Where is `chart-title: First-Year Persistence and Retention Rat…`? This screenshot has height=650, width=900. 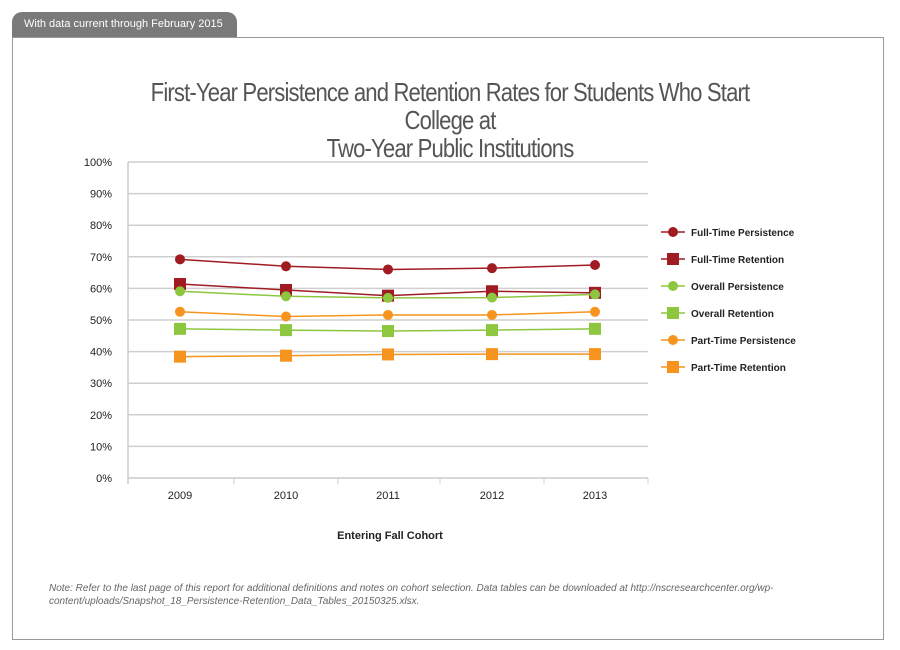 chart-title: First-Year Persistence and Retention Rat… is located at coordinates (450, 120).